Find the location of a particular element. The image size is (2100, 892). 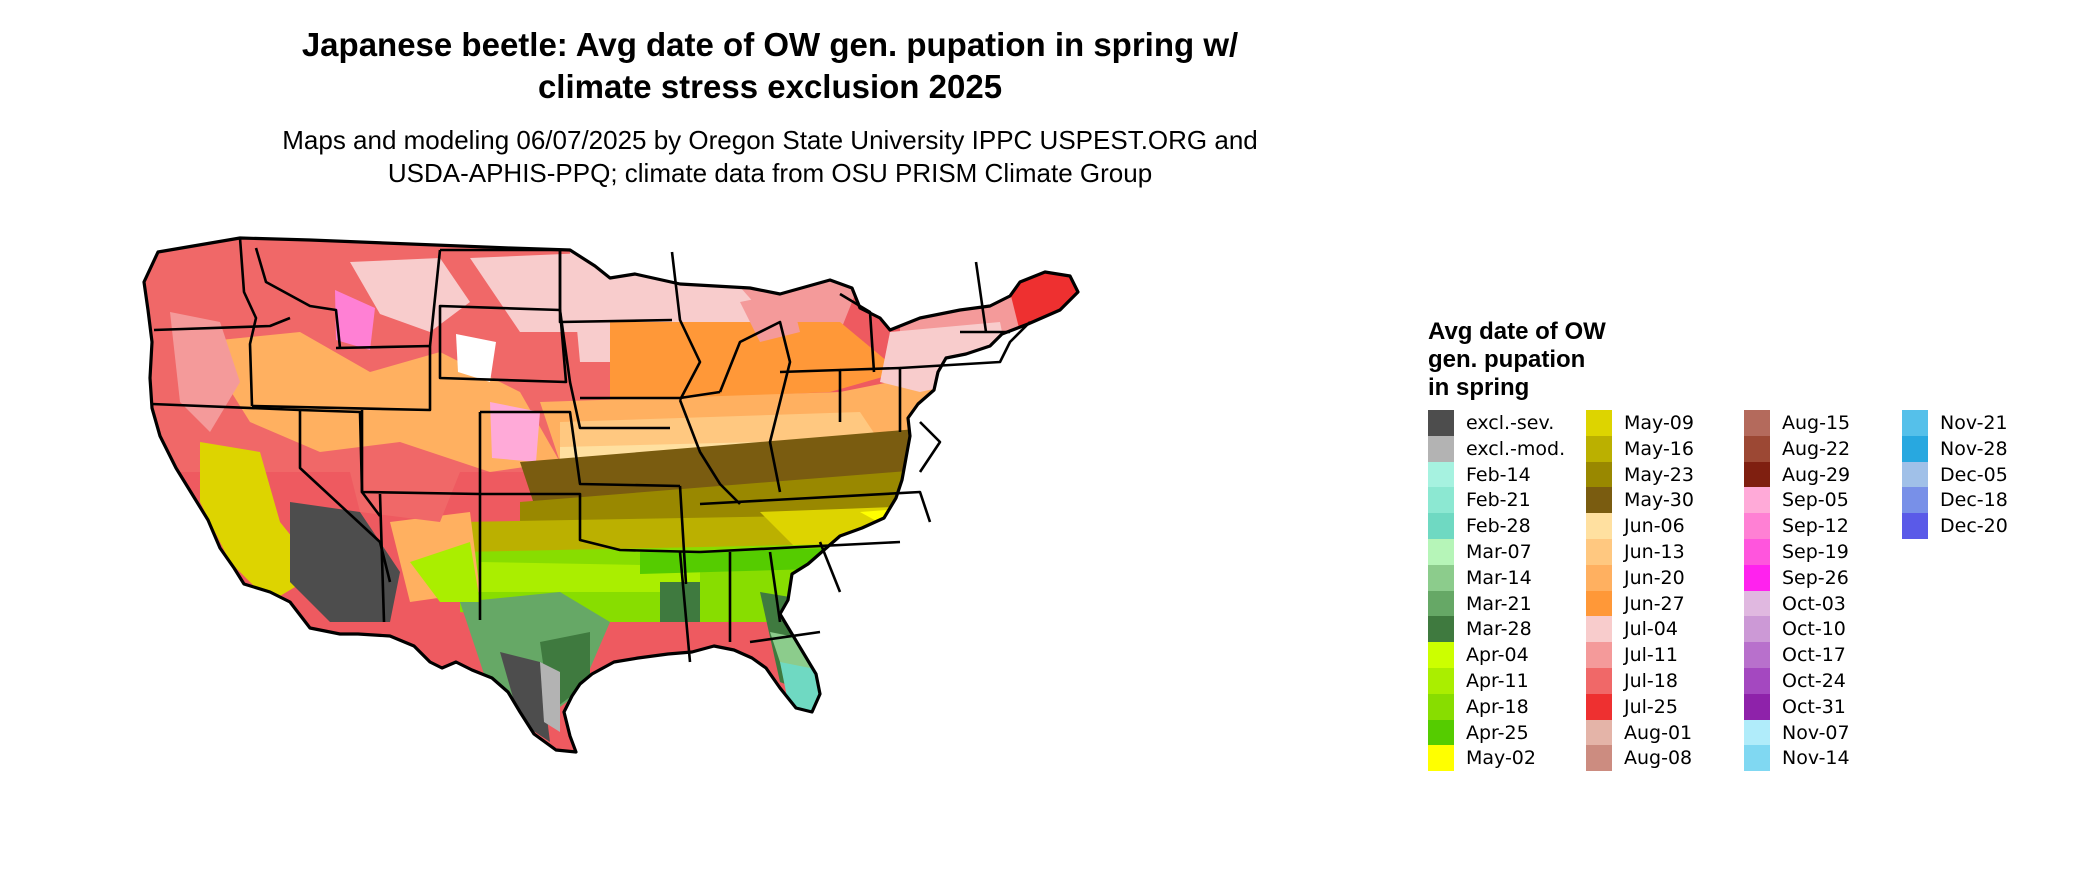

legend-label: Apr-04 is located at coordinates (1497, 655).